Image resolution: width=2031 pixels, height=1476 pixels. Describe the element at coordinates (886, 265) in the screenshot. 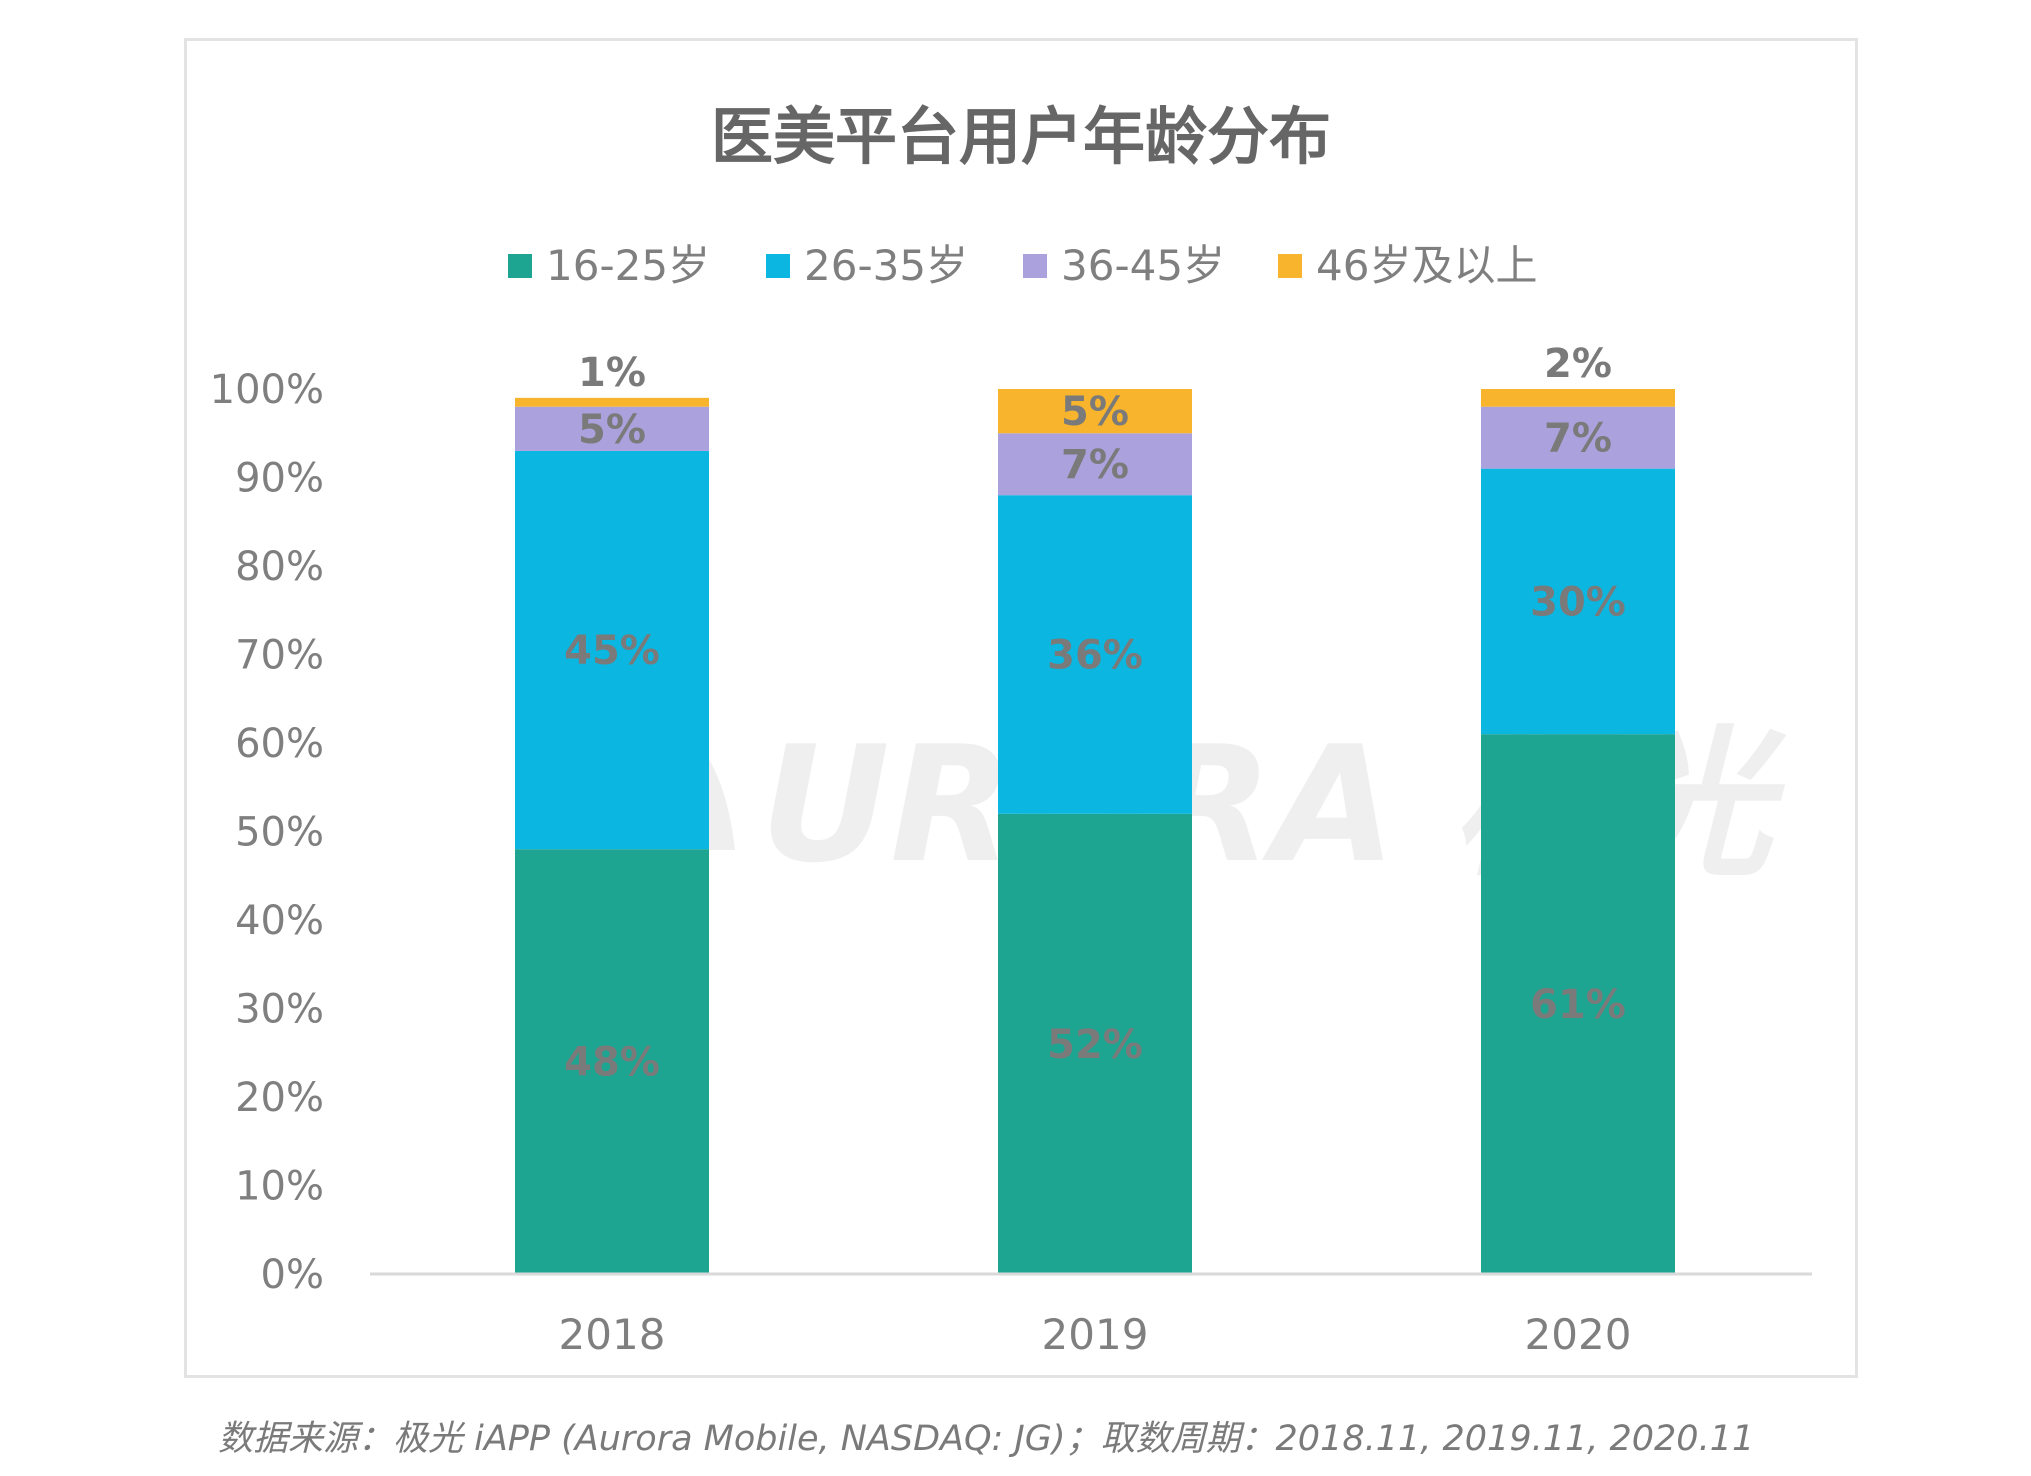

I see `legend-label: 26-35岁` at that location.